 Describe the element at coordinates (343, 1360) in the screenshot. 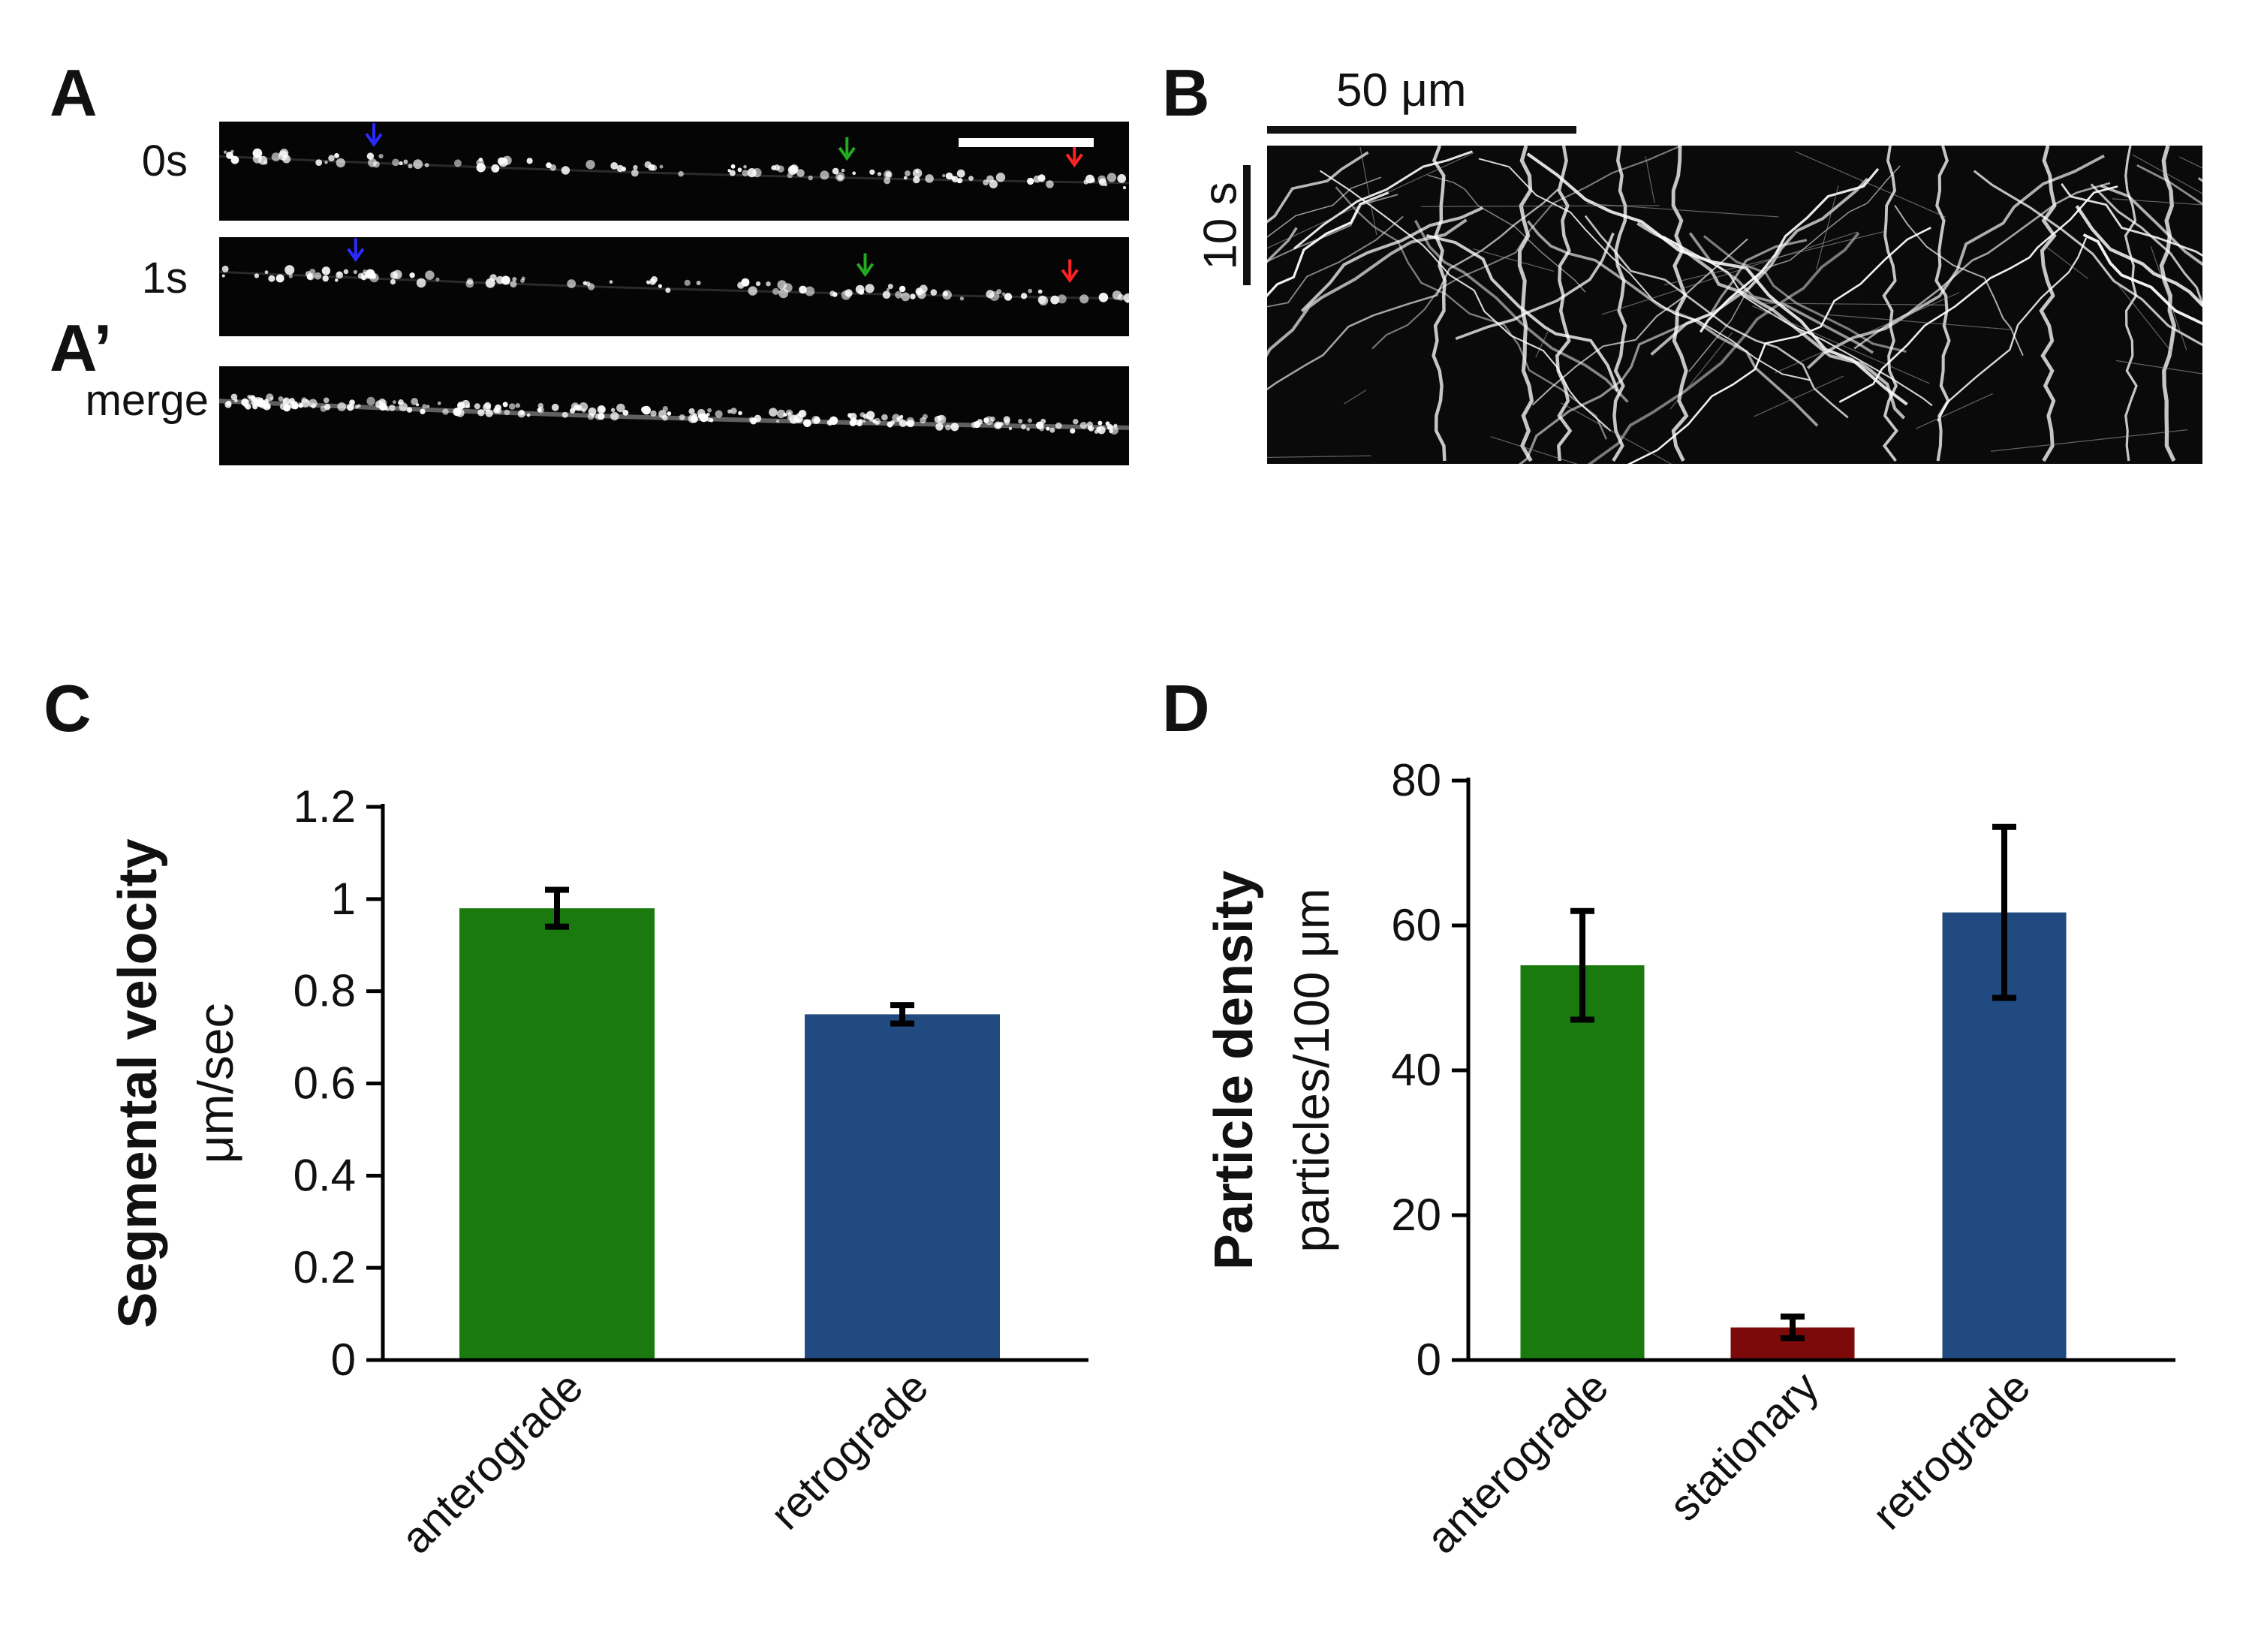

I see `y-tick-label: 0` at that location.